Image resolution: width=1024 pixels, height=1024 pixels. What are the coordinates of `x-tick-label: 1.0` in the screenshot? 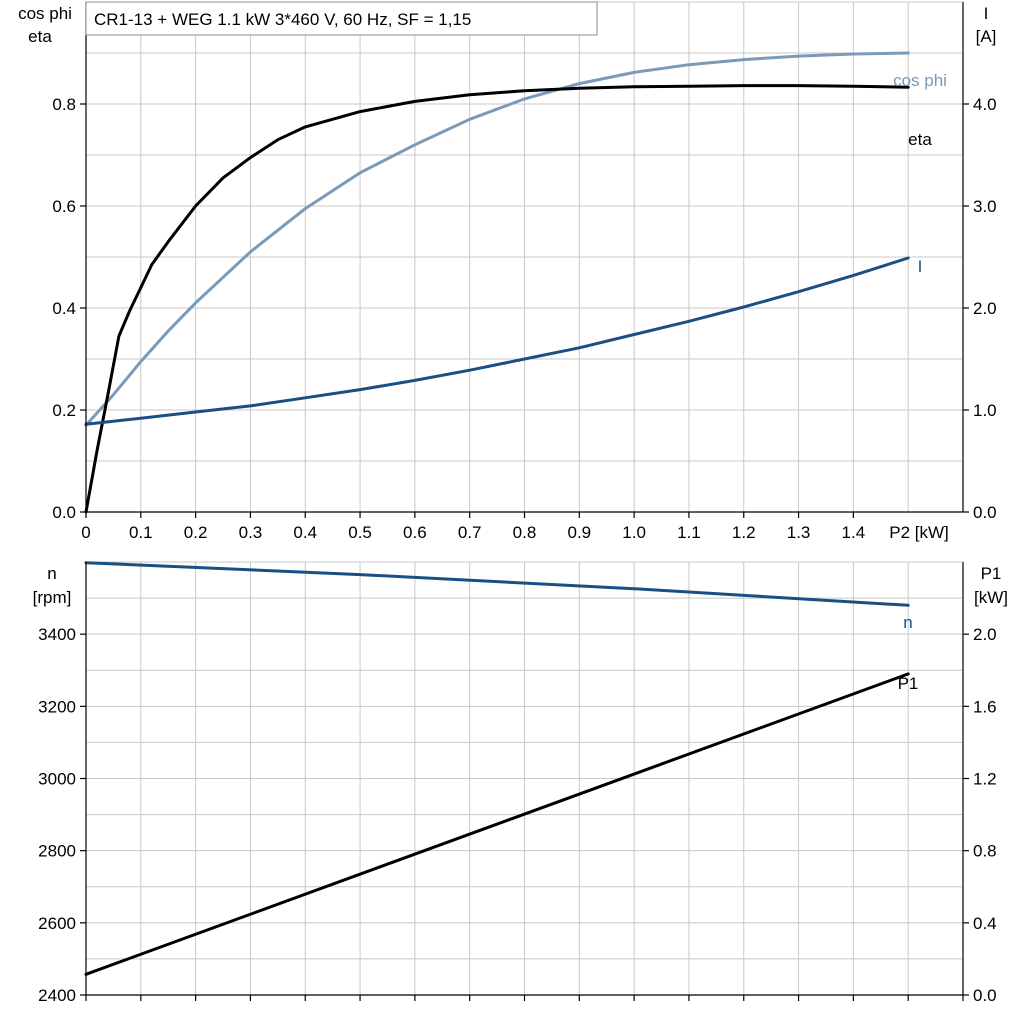 It's located at (634, 532).